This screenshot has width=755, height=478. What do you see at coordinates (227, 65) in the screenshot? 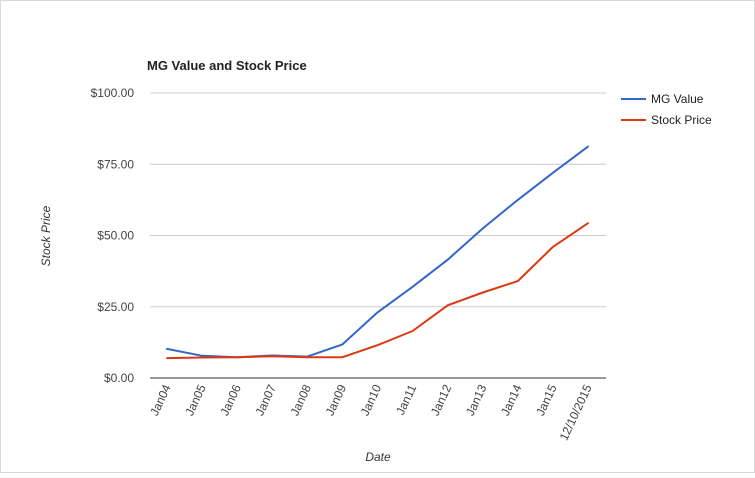
I see `chart-title: MG Value and Stock Price` at bounding box center [227, 65].